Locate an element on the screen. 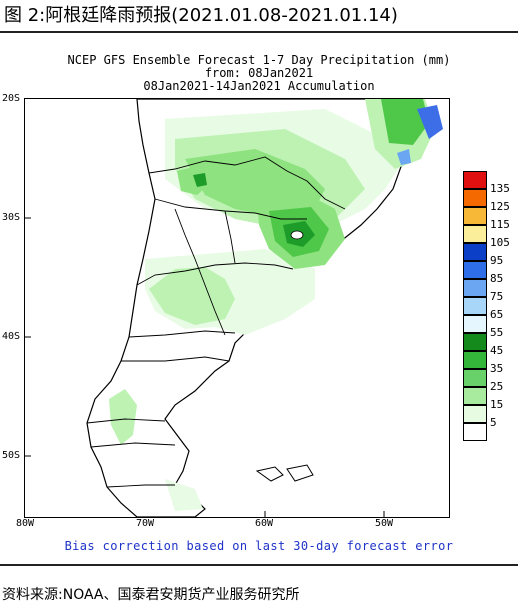  legend-label-95: 95 is located at coordinates (497, 260).